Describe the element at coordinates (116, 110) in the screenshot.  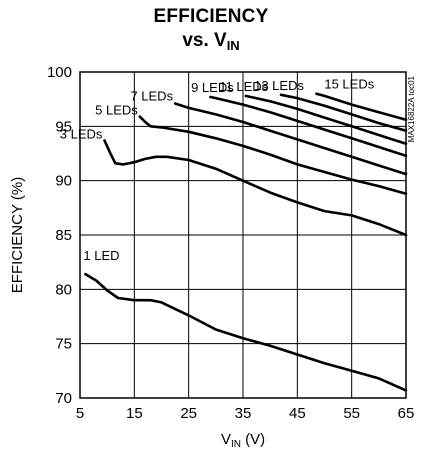
I see `series-label-5-leds: 5 LEDs` at that location.